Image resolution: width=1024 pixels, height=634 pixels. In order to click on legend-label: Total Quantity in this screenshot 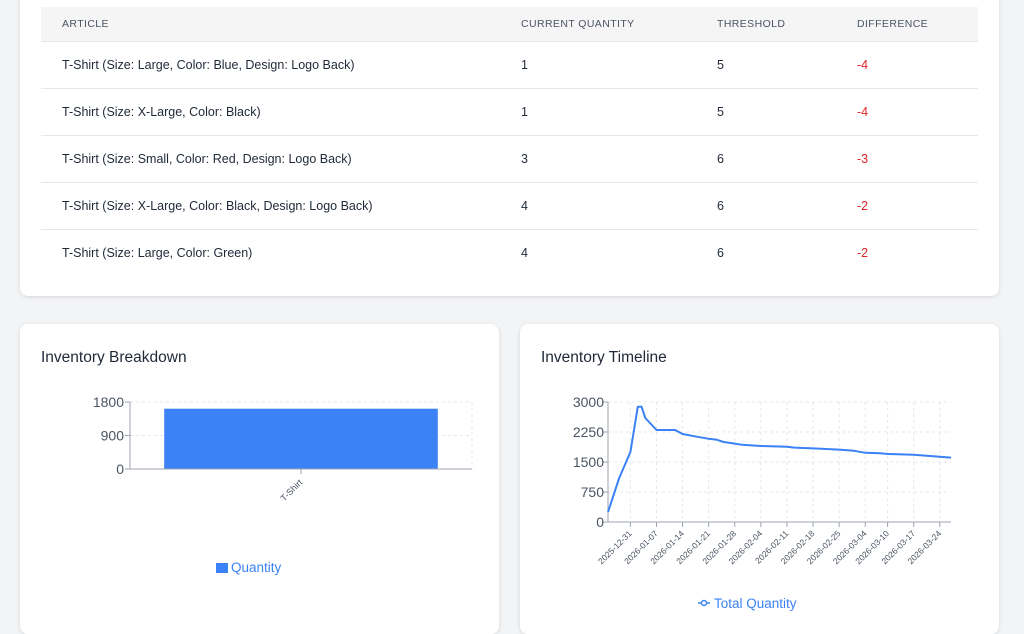, I will do `click(755, 603)`.